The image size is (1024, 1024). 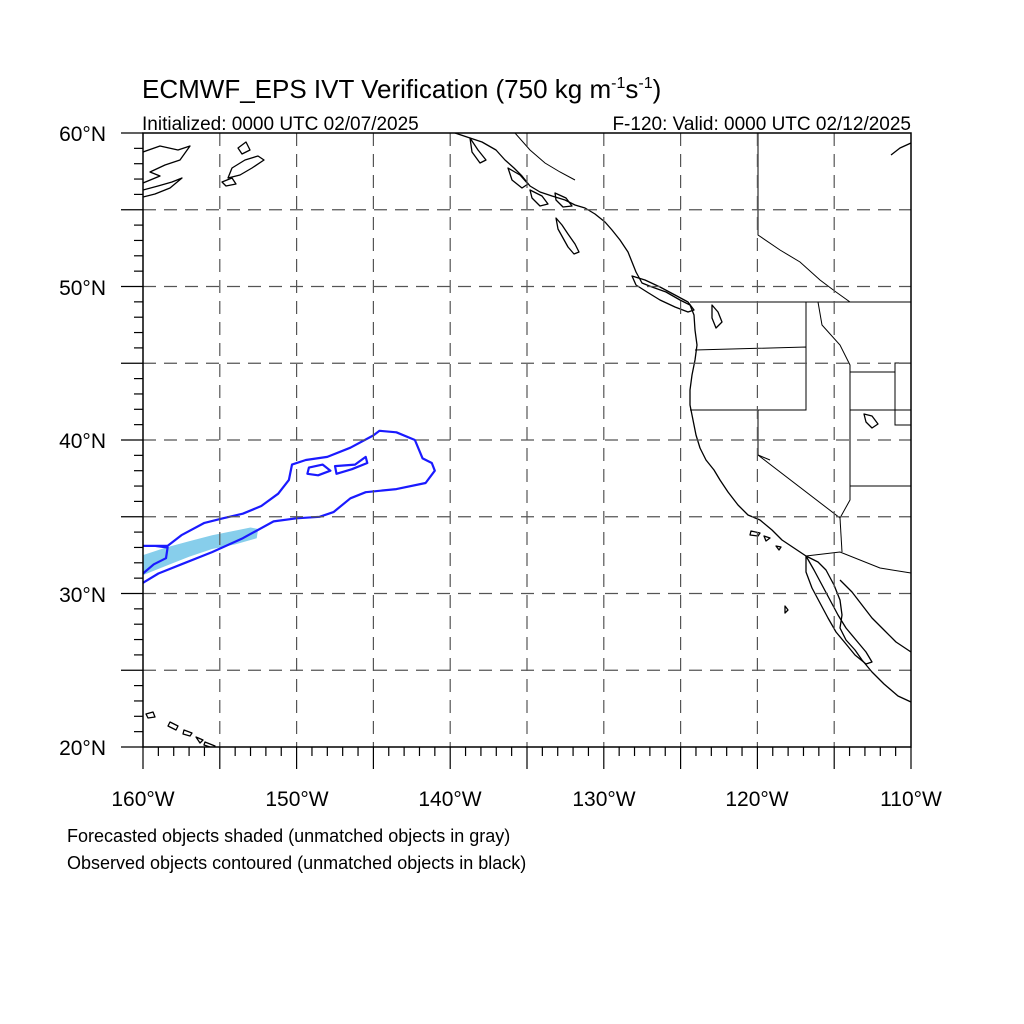 I want to click on valid-time-label: F-120: Valid: 0000 UTC 02/12/2025, so click(x=761, y=124).